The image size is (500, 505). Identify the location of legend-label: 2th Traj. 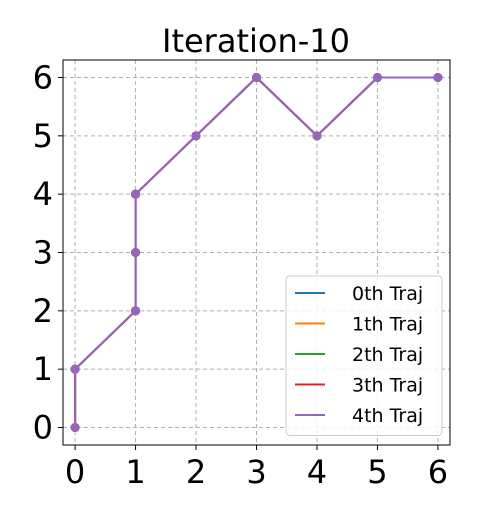
(387, 355).